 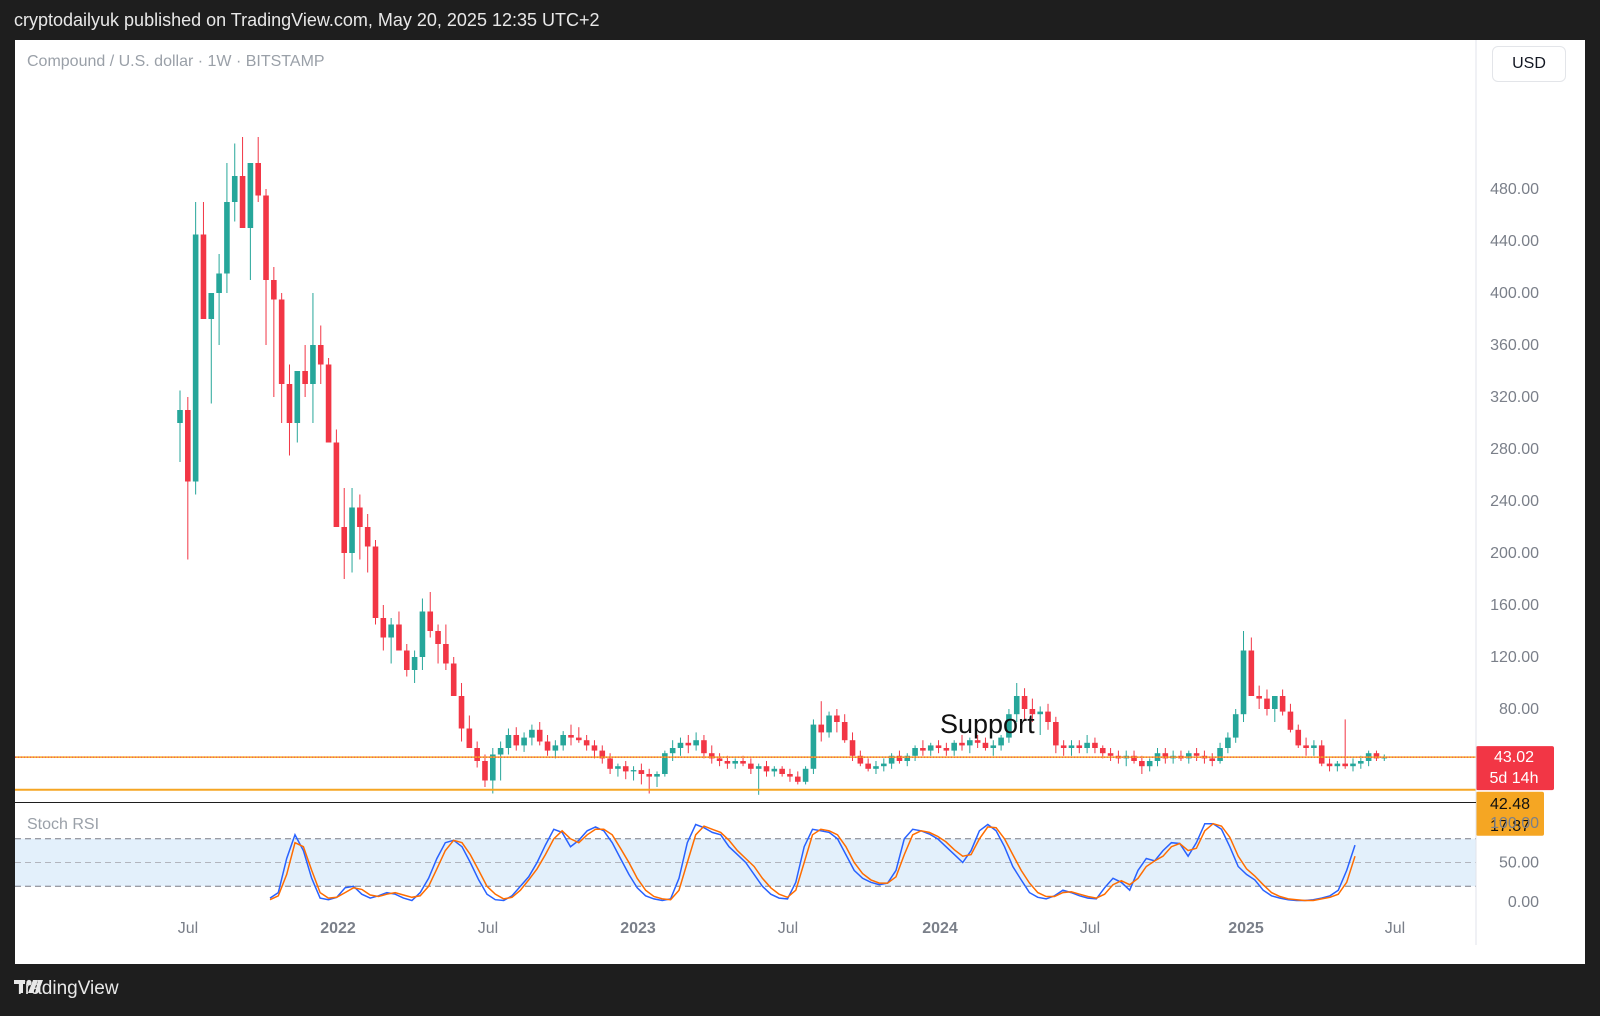 I want to click on rsi-tick-label: 50.00, so click(x=1519, y=863).